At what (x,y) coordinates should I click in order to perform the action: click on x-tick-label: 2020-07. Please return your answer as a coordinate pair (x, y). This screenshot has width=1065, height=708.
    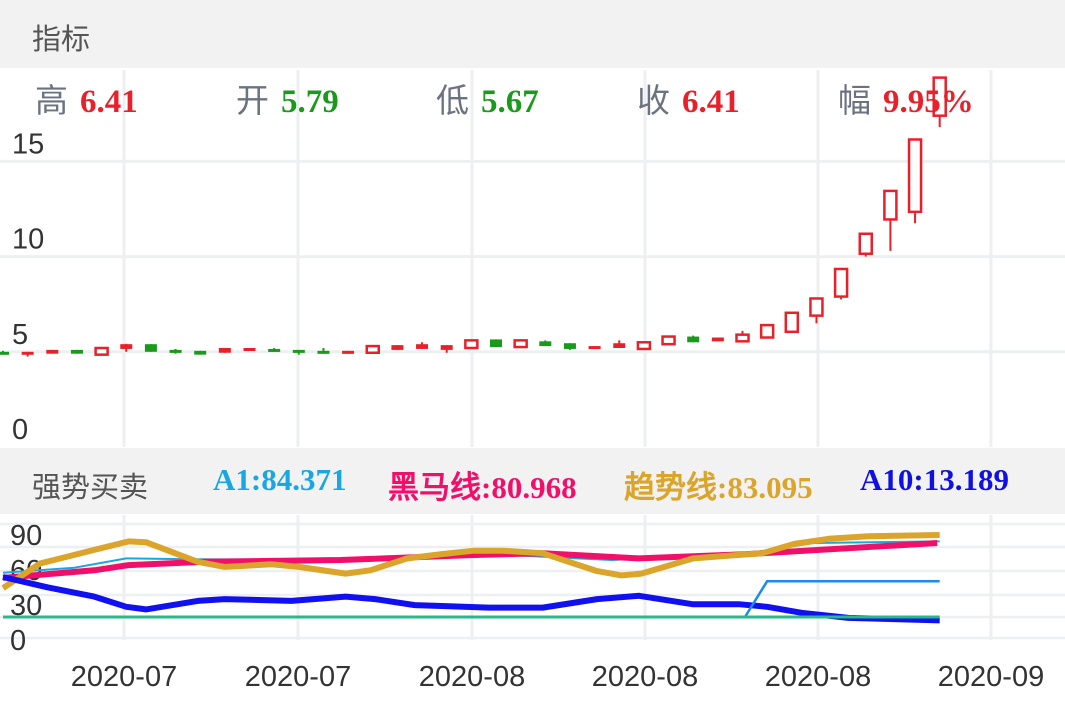
    Looking at the image, I should click on (298, 677).